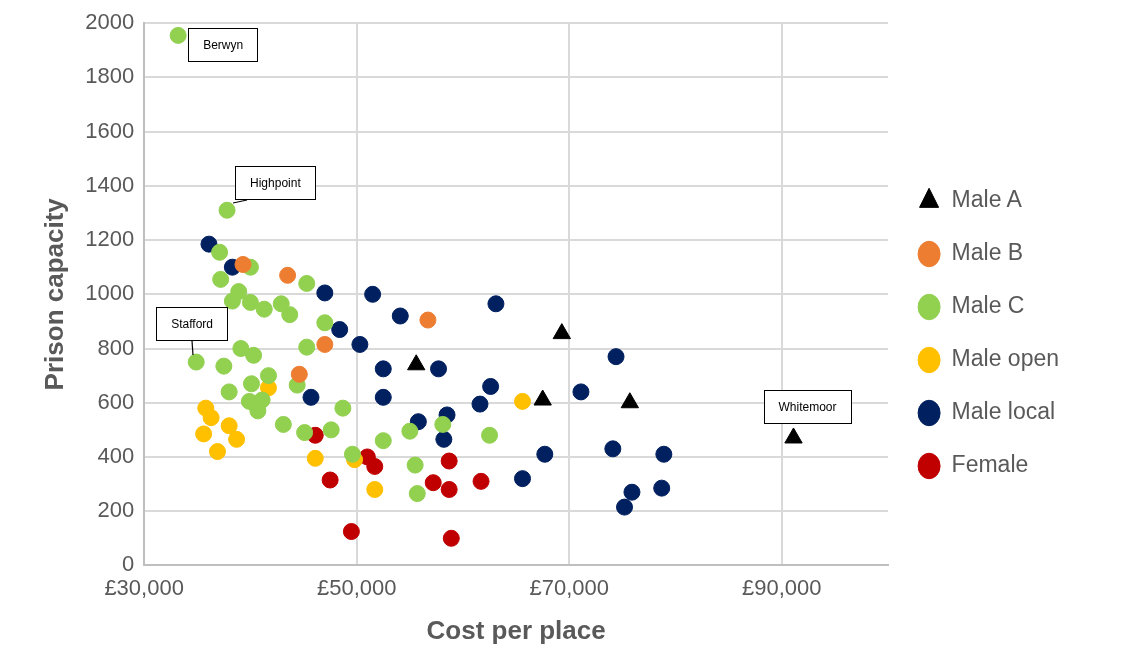 The height and width of the screenshot is (669, 1139). I want to click on callout-box: Berwyn, so click(223, 45).